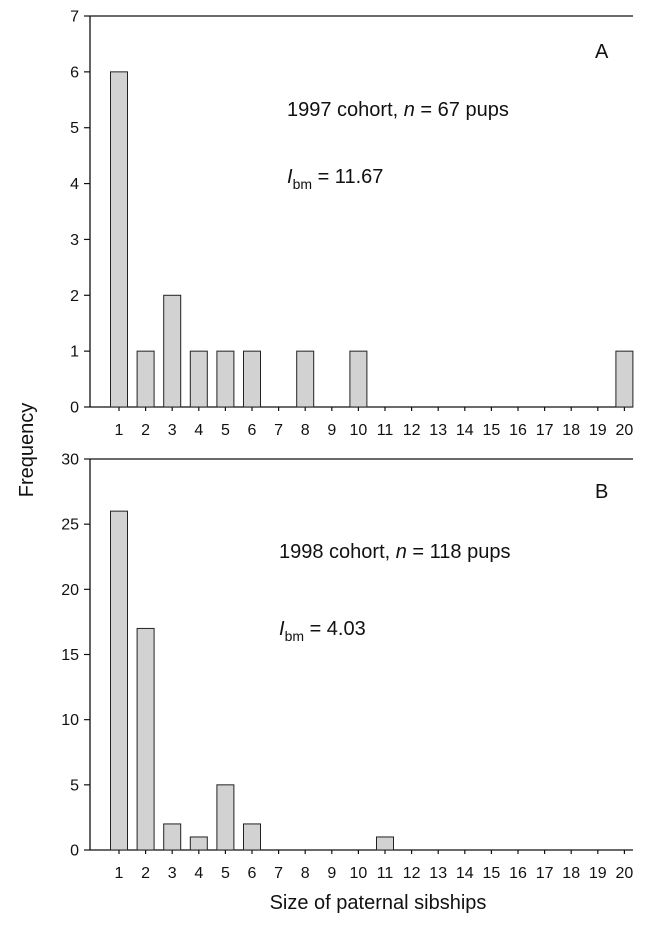 This screenshot has width=647, height=931. What do you see at coordinates (459, 552) in the screenshot?
I see `panel-b-cohort-post: = 118 pups` at bounding box center [459, 552].